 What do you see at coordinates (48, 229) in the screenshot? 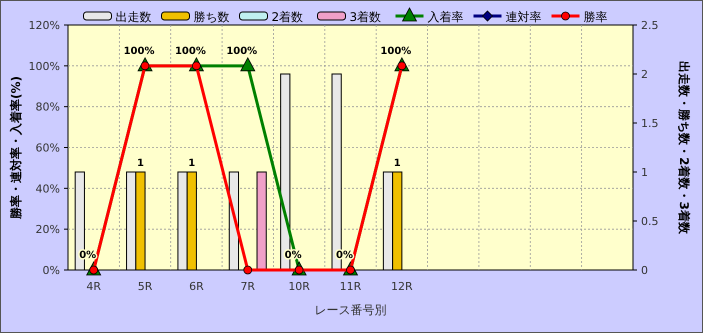
I see `y-tick-label: 20%` at bounding box center [48, 229].